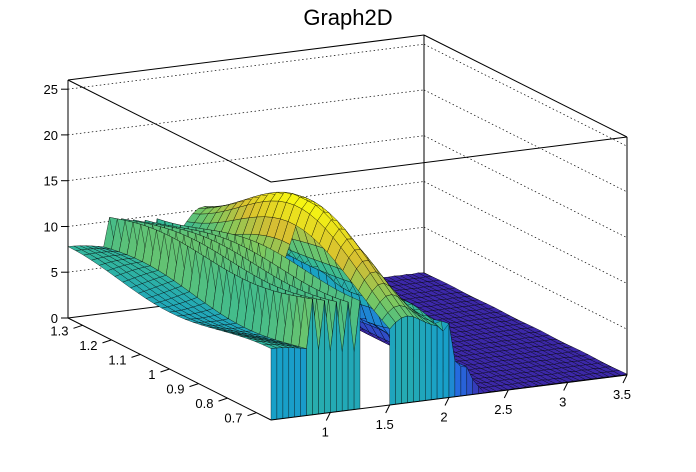  What do you see at coordinates (51, 181) in the screenshot?
I see `z-tick-label: 15` at bounding box center [51, 181].